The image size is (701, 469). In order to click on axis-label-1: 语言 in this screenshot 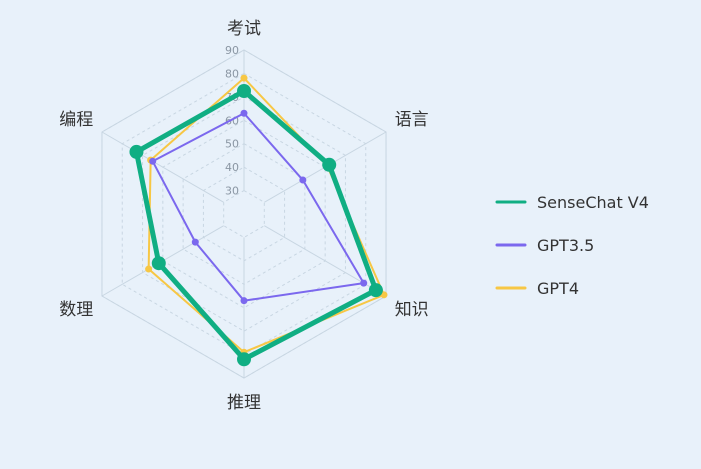, I will do `click(412, 120)`.